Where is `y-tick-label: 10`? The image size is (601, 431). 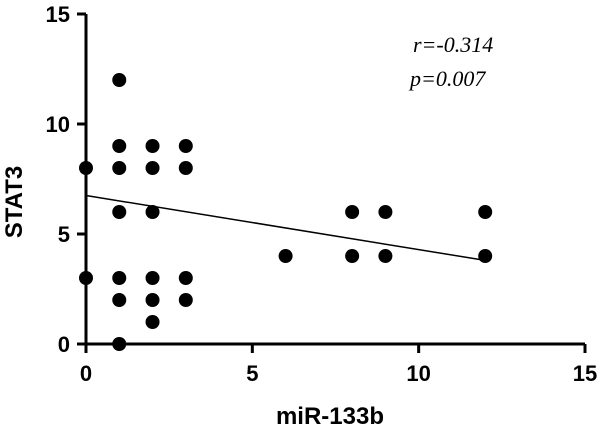 y-tick-label: 10 is located at coordinates (58, 124).